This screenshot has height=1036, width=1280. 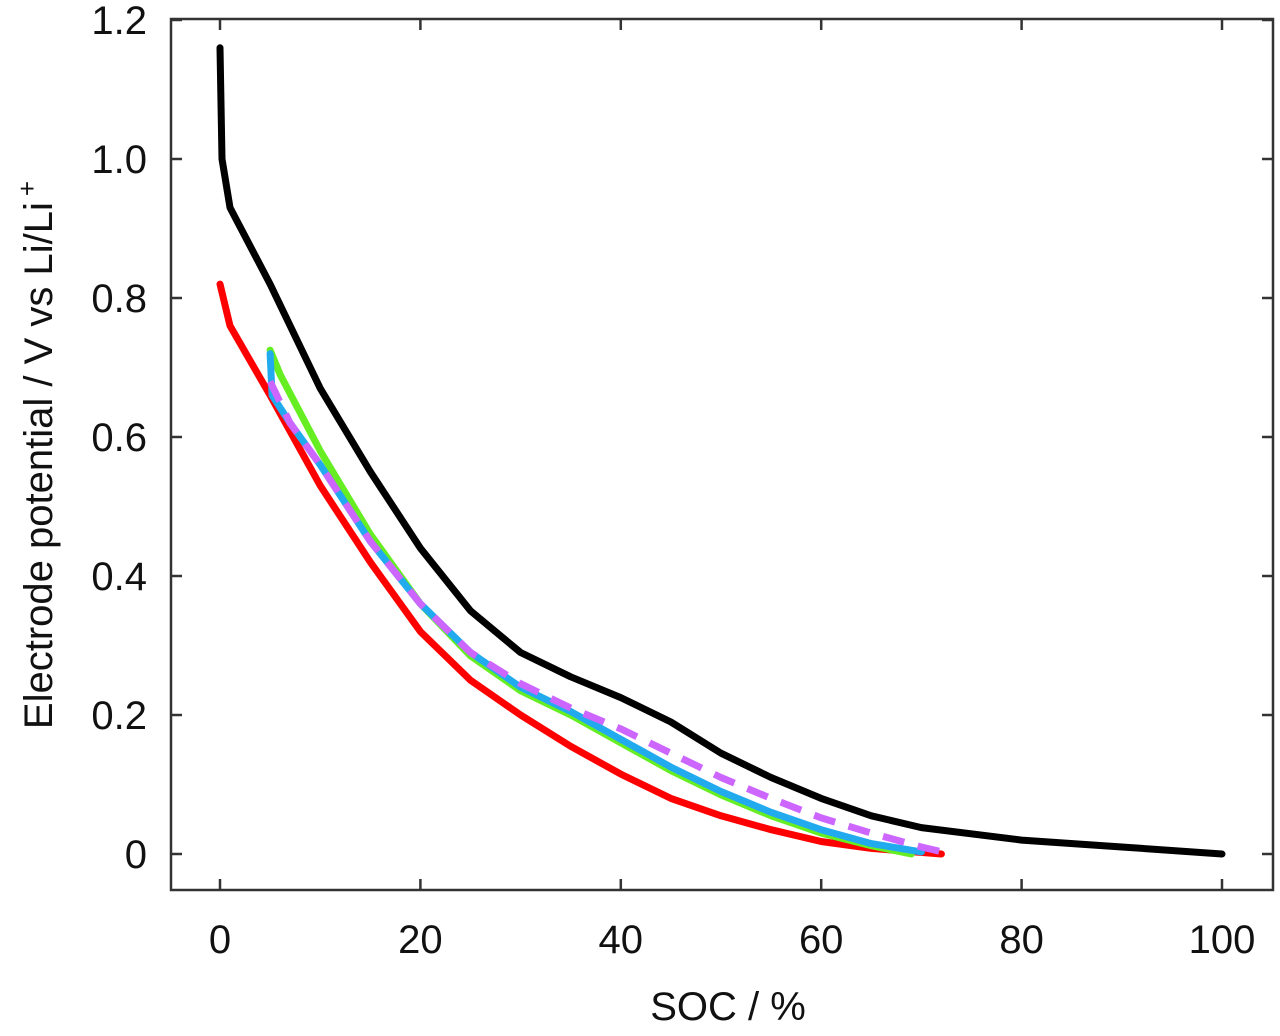 I want to click on y-tick-label: 0.8, so click(x=119, y=299).